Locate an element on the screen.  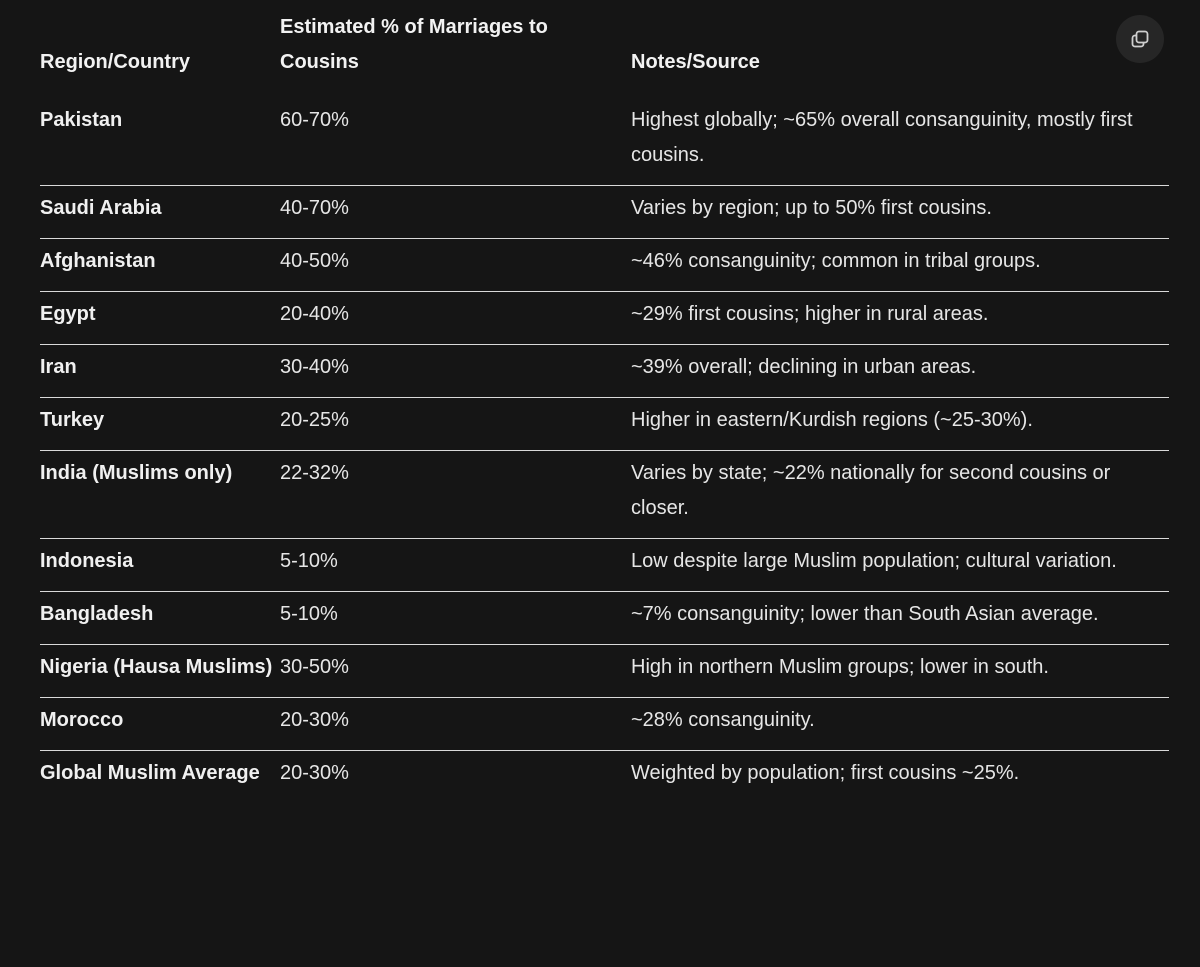
cell-estimate: 30-50% is located at coordinates (455, 671).